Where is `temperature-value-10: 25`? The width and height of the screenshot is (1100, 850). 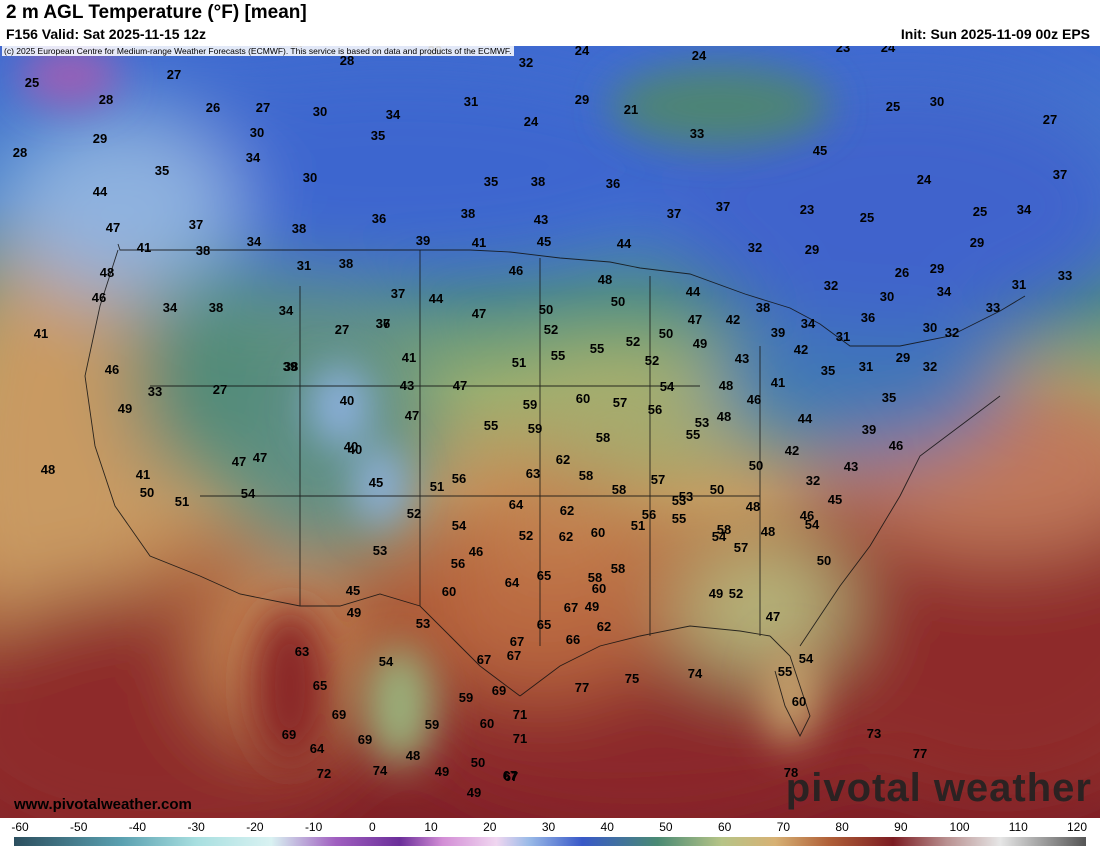 temperature-value-10: 25 is located at coordinates (32, 82).